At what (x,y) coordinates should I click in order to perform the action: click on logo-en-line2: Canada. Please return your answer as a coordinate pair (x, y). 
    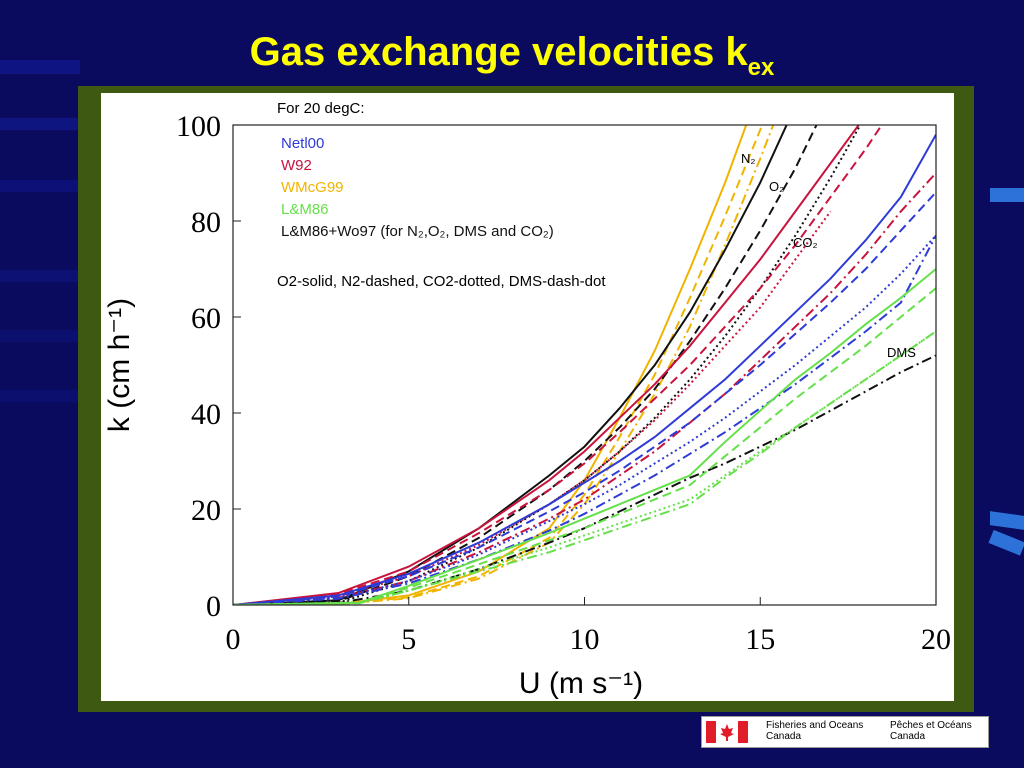
    Looking at the image, I should click on (784, 736).